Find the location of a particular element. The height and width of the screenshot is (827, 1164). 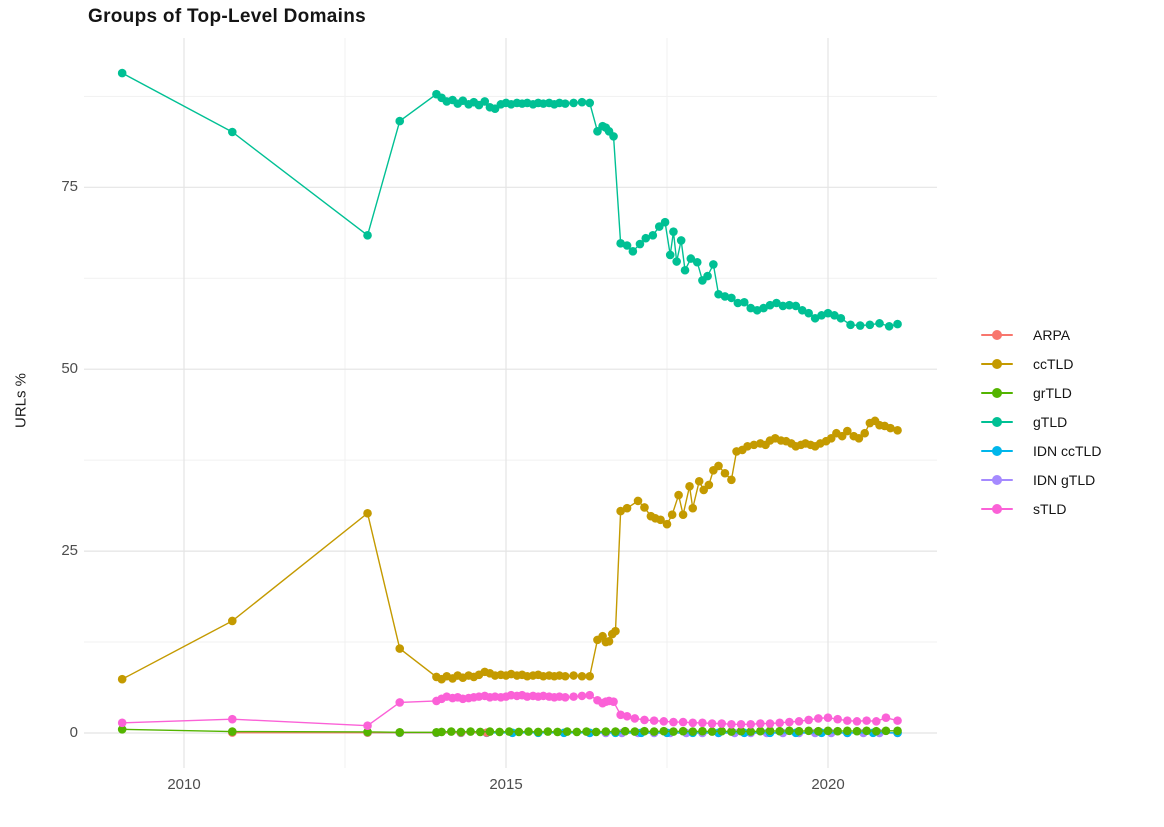

legend-label: IDN gTLD is located at coordinates (1064, 479).